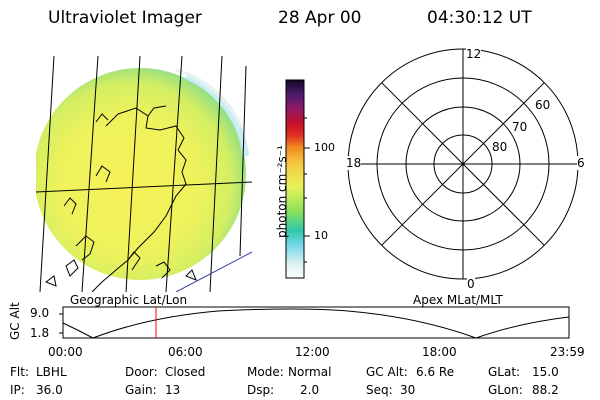  I want to click on colorbar-tick-10: 10, so click(321, 235).